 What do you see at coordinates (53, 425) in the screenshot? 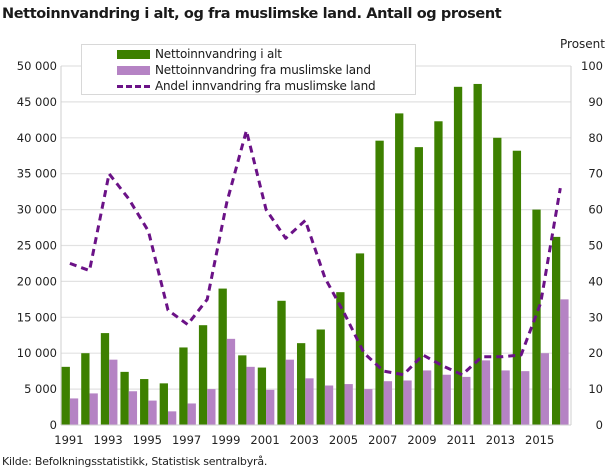
I see `y-tick-label: 0` at bounding box center [53, 425].